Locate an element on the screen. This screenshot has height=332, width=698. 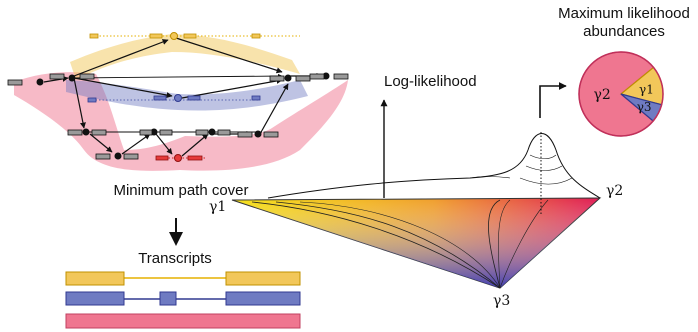
pink-path-band is located at coordinates (181, 121).